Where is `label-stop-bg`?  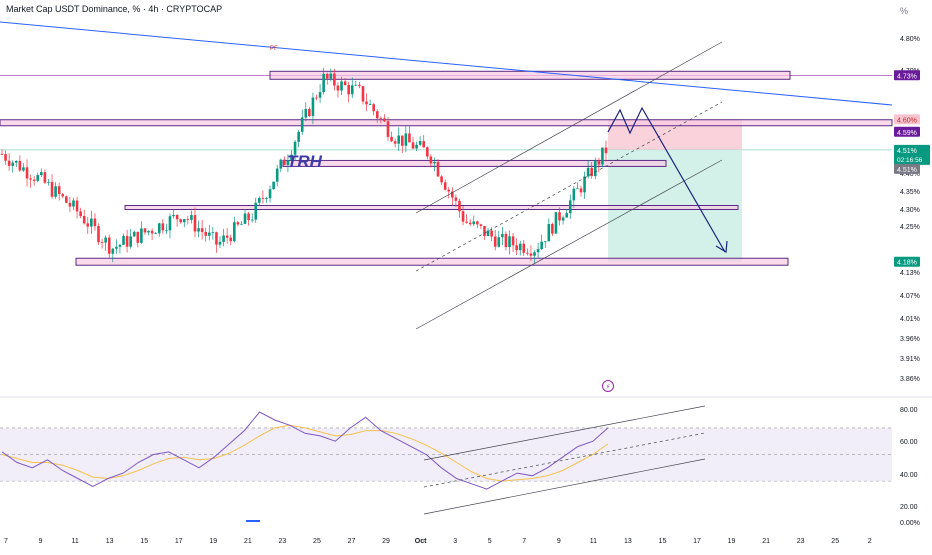
label-stop-bg is located at coordinates (907, 119).